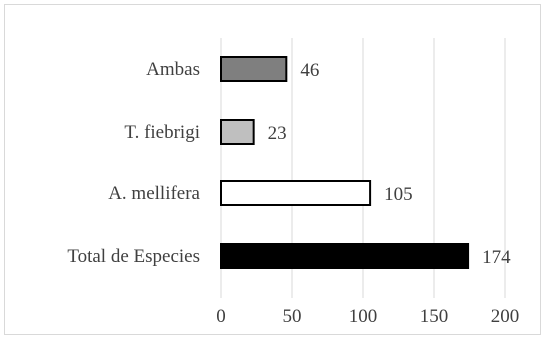  Describe the element at coordinates (363, 316) in the screenshot. I see `x-tick-label-100: 100` at that location.